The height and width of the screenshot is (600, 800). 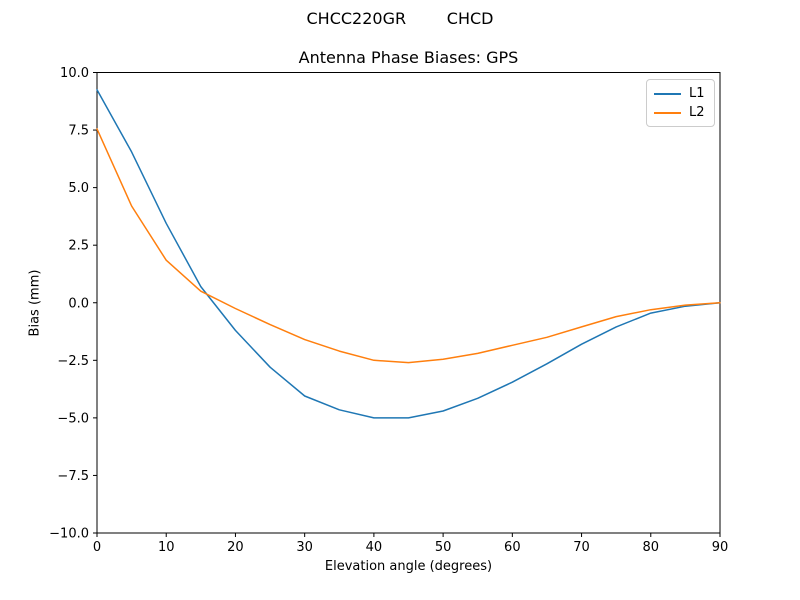 What do you see at coordinates (73, 361) in the screenshot?
I see `y-tick-label: −2.5` at bounding box center [73, 361].